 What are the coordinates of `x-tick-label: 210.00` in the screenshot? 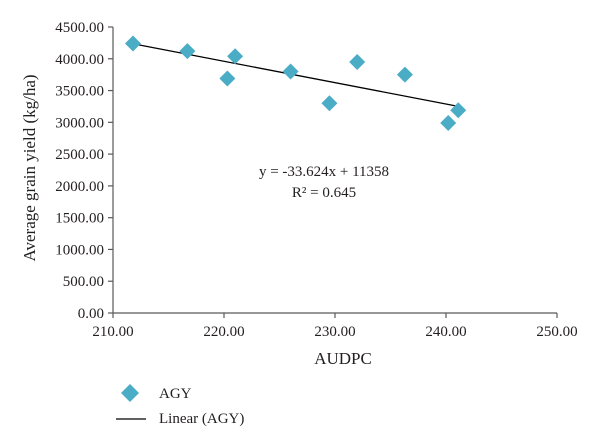 It's located at (112, 332).